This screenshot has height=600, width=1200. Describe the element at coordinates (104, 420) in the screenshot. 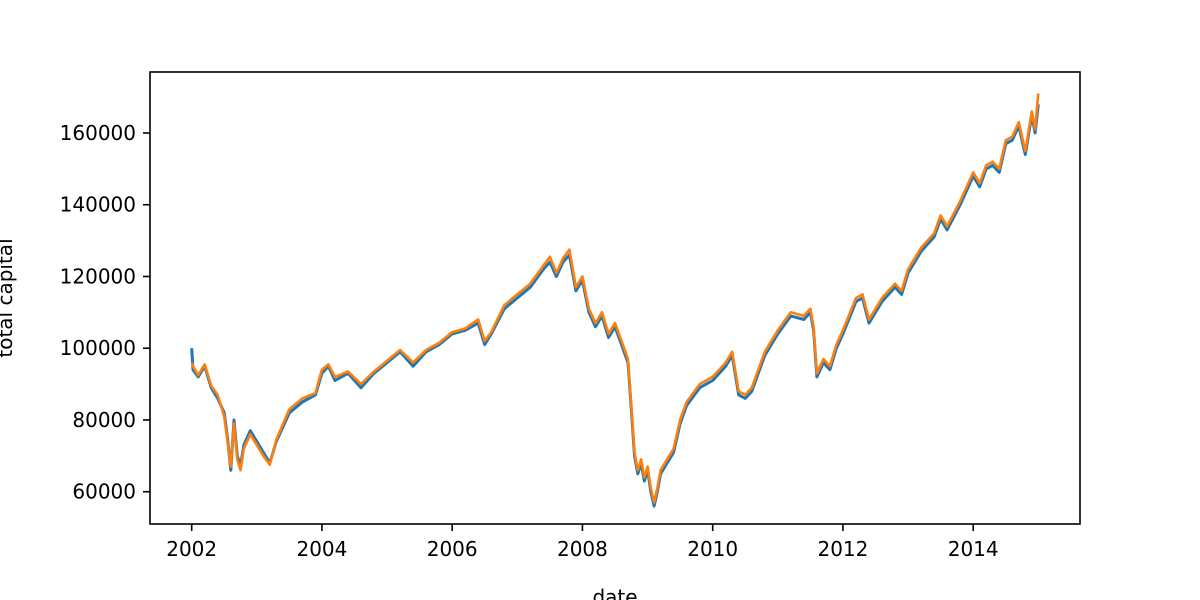

I see `y-tick-label: 80000` at that location.